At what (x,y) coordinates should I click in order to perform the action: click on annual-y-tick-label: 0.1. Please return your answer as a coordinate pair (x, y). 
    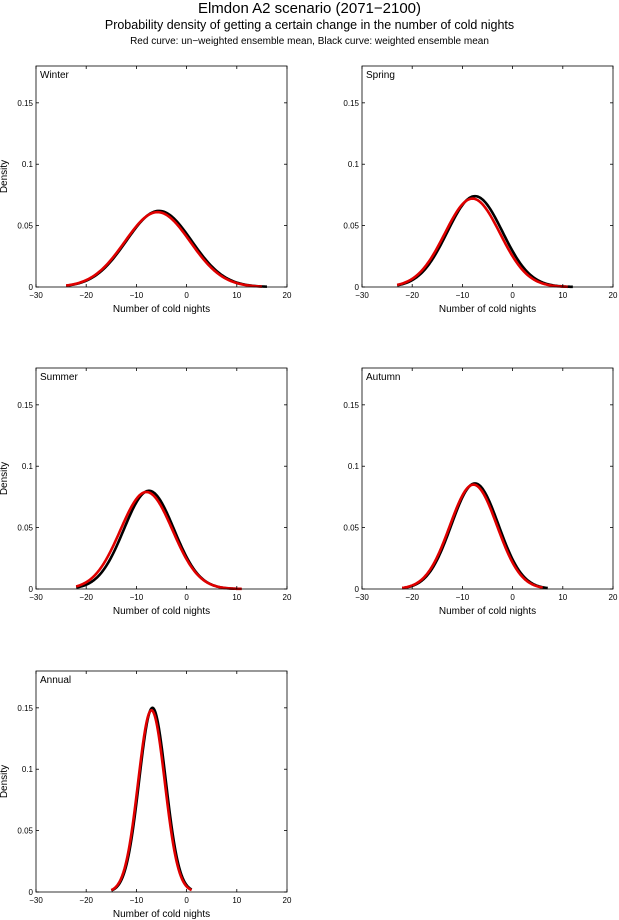
    Looking at the image, I should click on (28, 769).